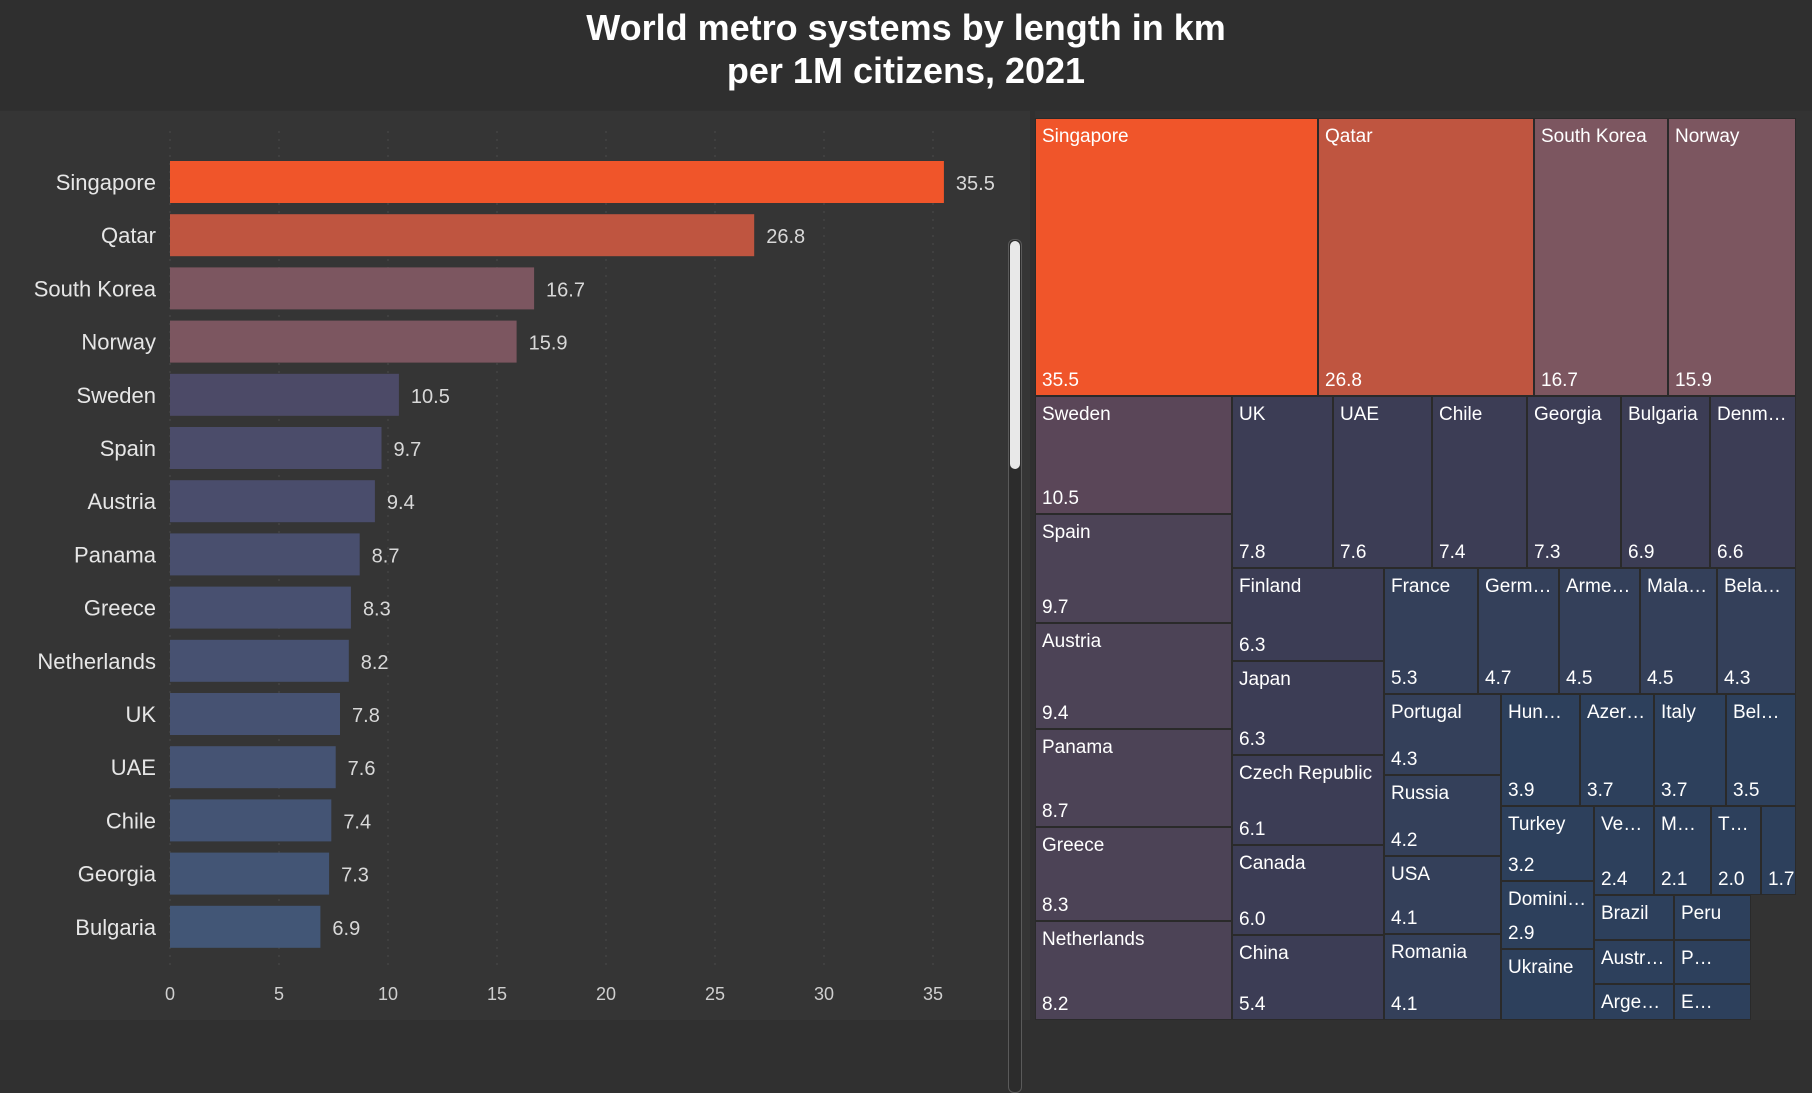 The image size is (1812, 1093). What do you see at coordinates (1547, 552) in the screenshot?
I see `tile-value: 7.3` at bounding box center [1547, 552].